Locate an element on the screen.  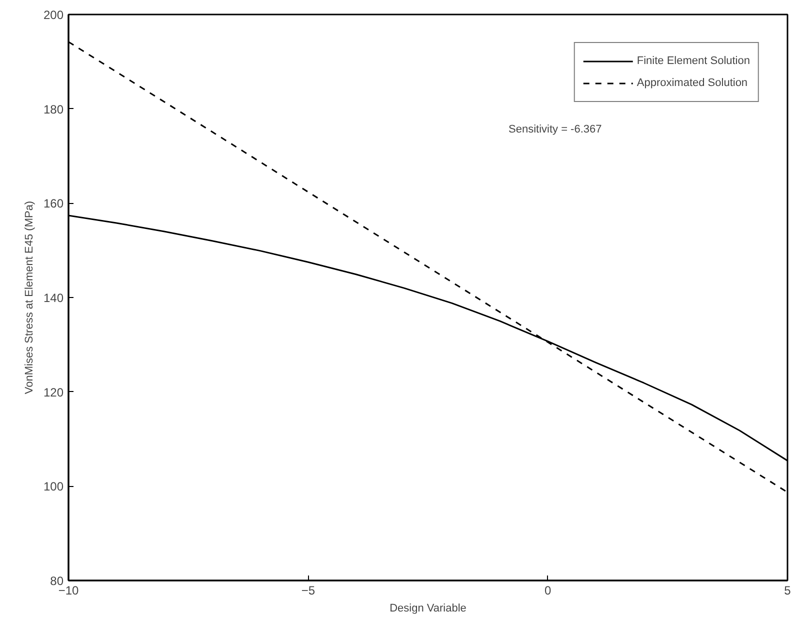
x-tick-label: 0 is located at coordinates (548, 591).